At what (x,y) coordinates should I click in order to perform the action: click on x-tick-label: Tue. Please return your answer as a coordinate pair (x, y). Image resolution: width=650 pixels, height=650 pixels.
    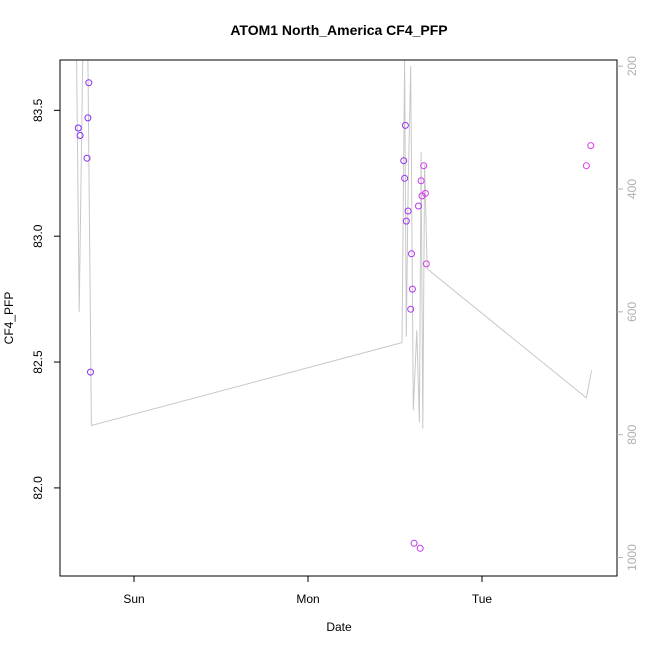
    Looking at the image, I should click on (482, 599).